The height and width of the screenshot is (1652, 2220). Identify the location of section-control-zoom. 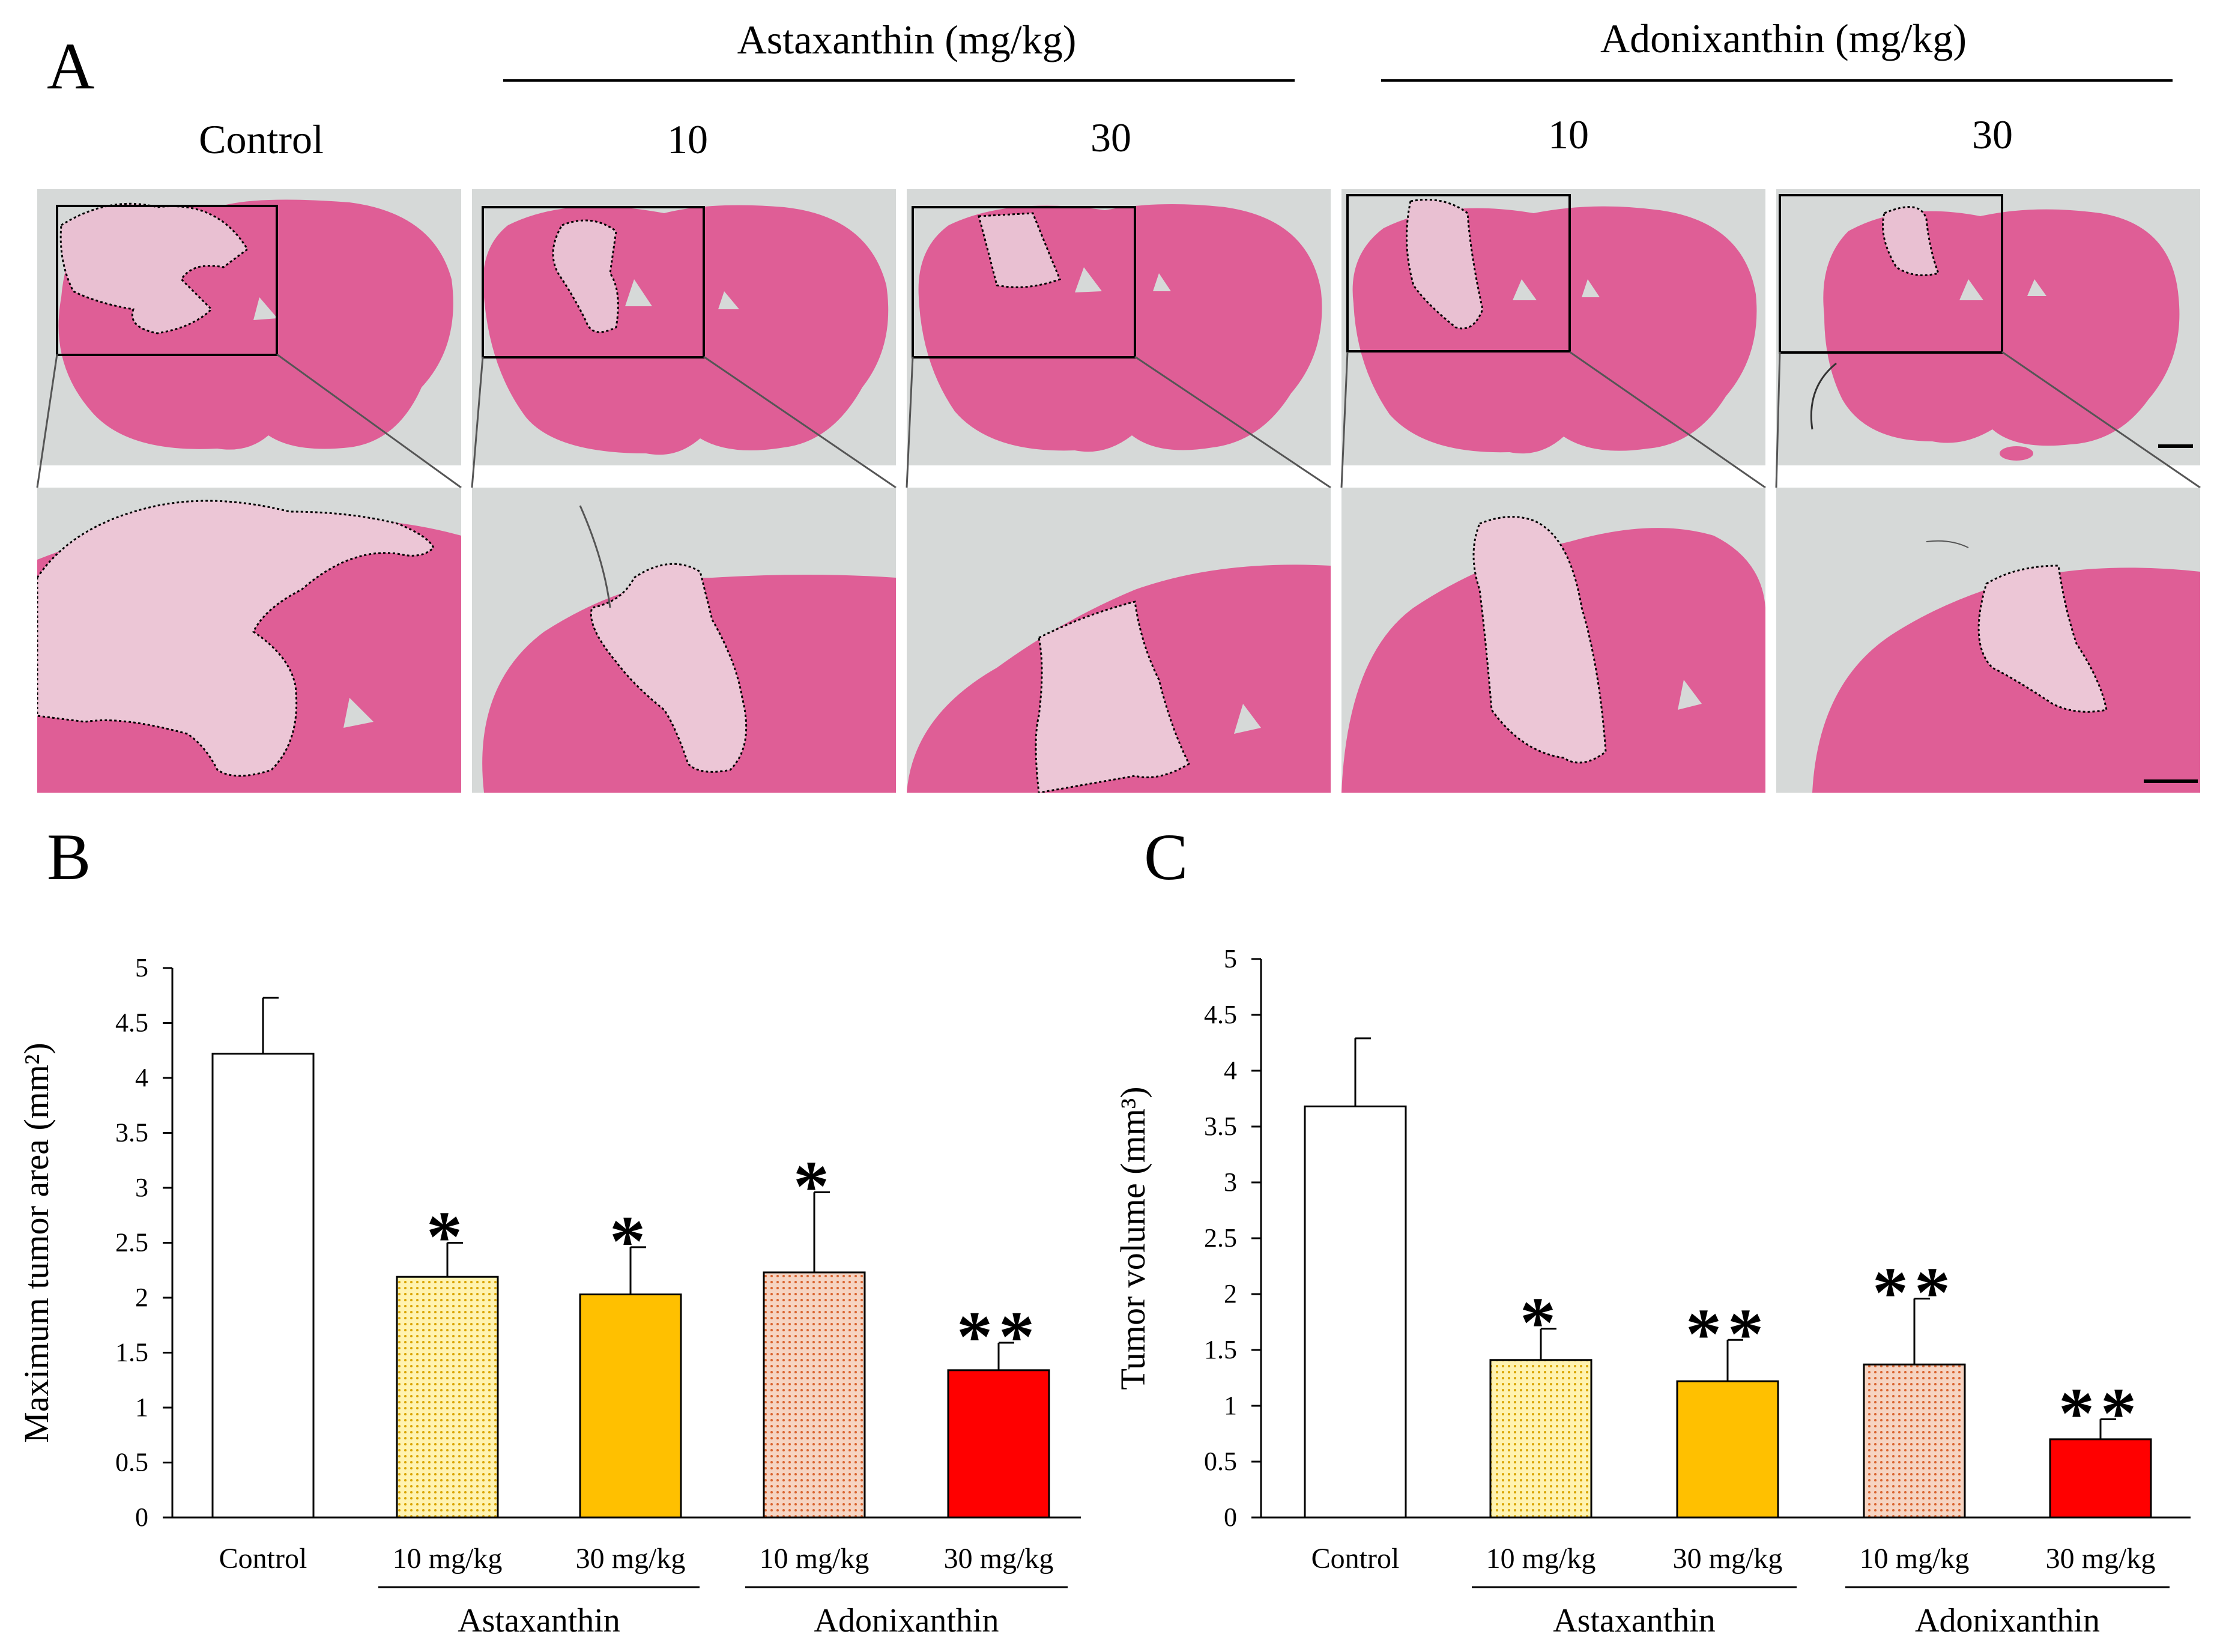
(249, 640).